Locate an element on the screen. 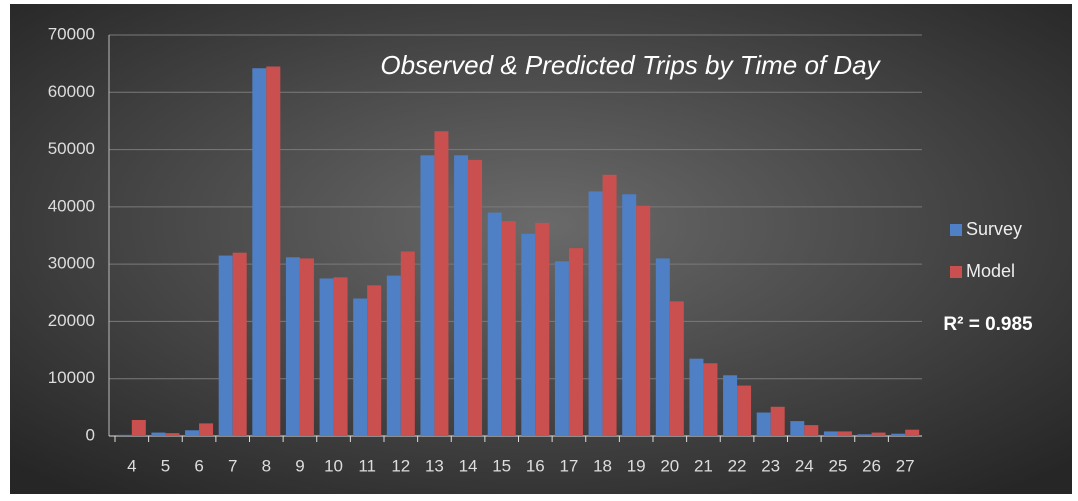 The width and height of the screenshot is (1078, 501). x-tick-label: 26 is located at coordinates (871, 465).